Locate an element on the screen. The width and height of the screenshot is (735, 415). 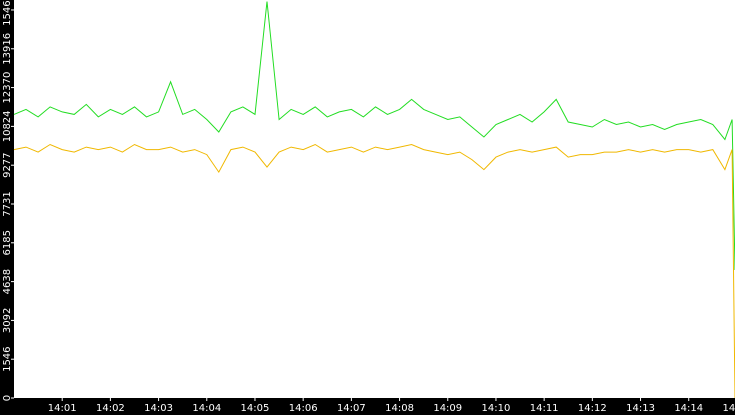
y-tick-label: 6185 is located at coordinates (7, 242).